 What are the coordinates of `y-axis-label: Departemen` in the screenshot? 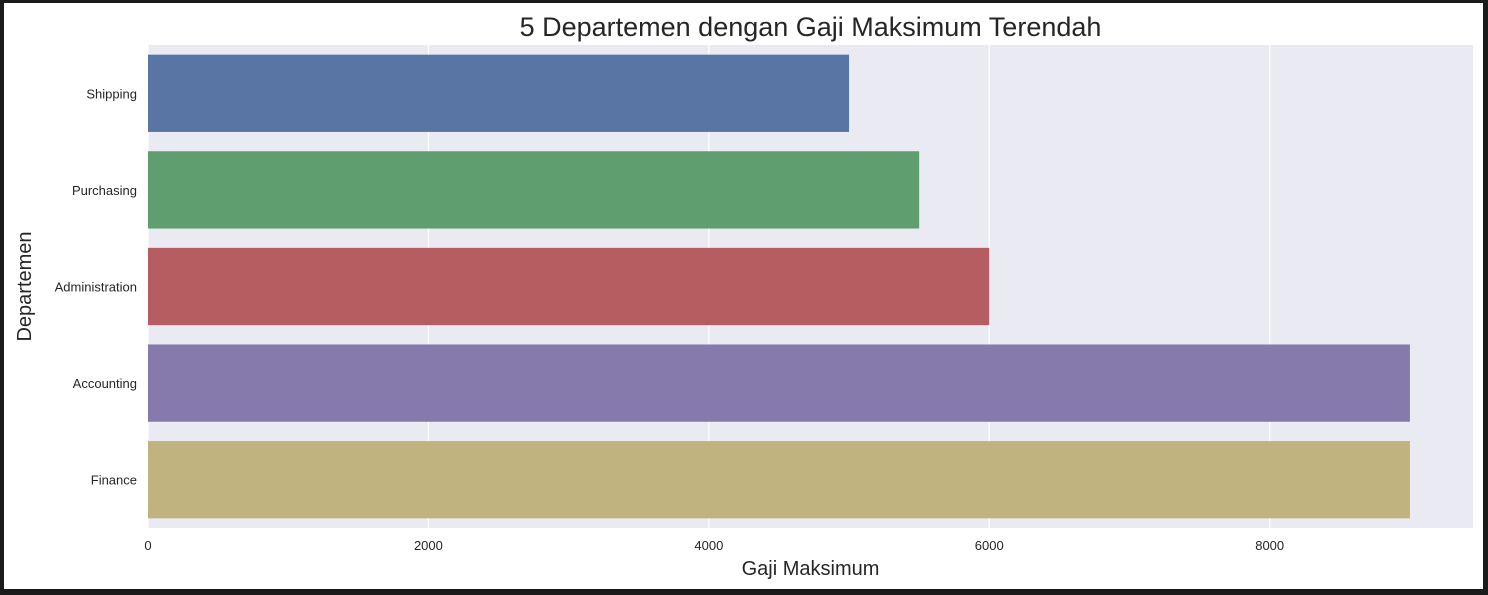 It's located at (25, 286).